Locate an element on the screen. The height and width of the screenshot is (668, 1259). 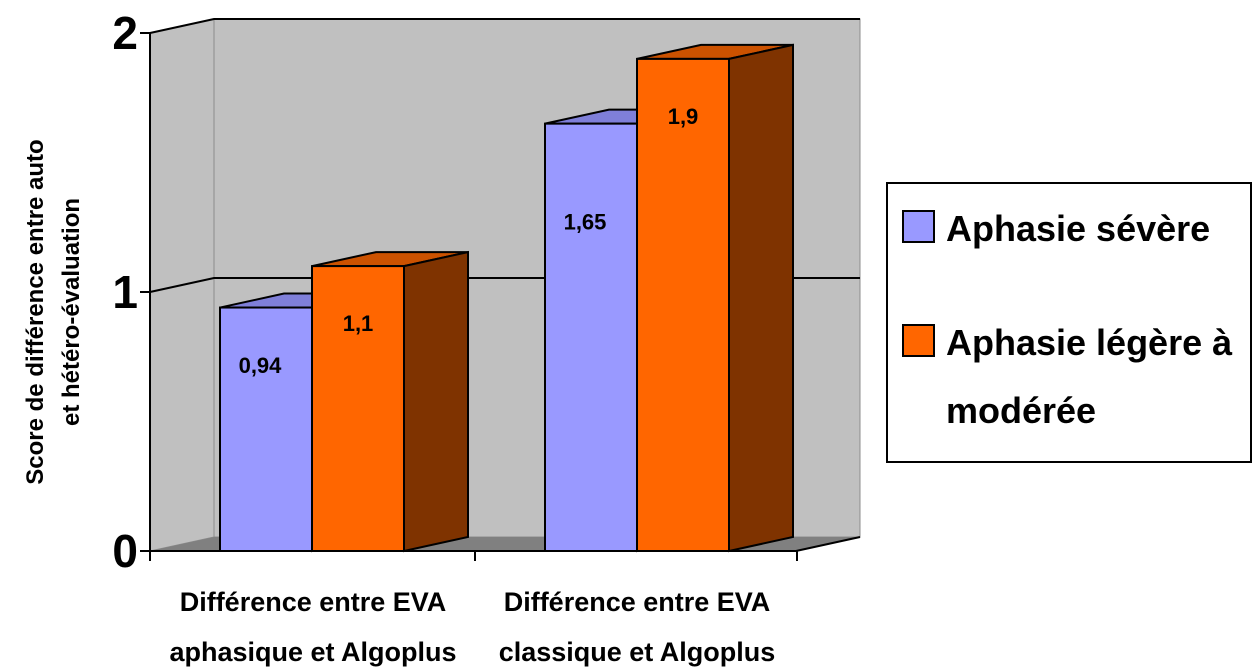
y-axis-label-line: et hétéro-évaluation is located at coordinates (71, 312).